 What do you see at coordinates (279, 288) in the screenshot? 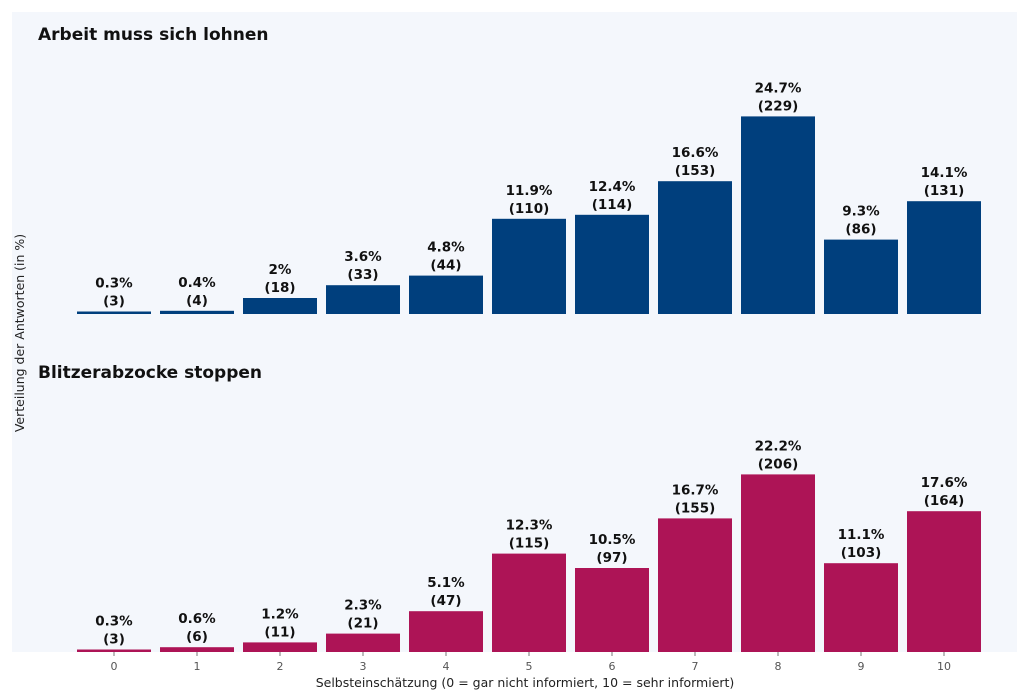
I see `bar-count-label: (18)` at bounding box center [279, 288].